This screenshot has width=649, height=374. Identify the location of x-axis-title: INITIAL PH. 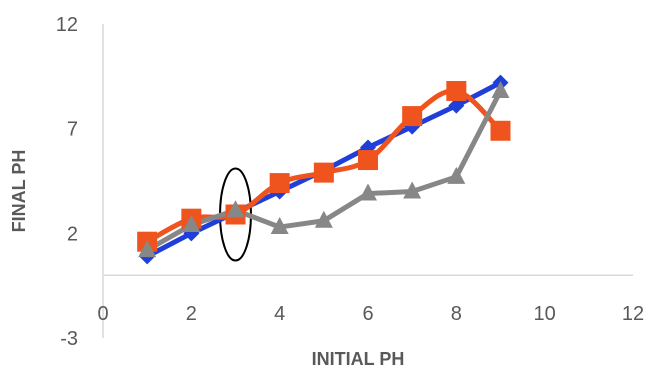
(358, 359).